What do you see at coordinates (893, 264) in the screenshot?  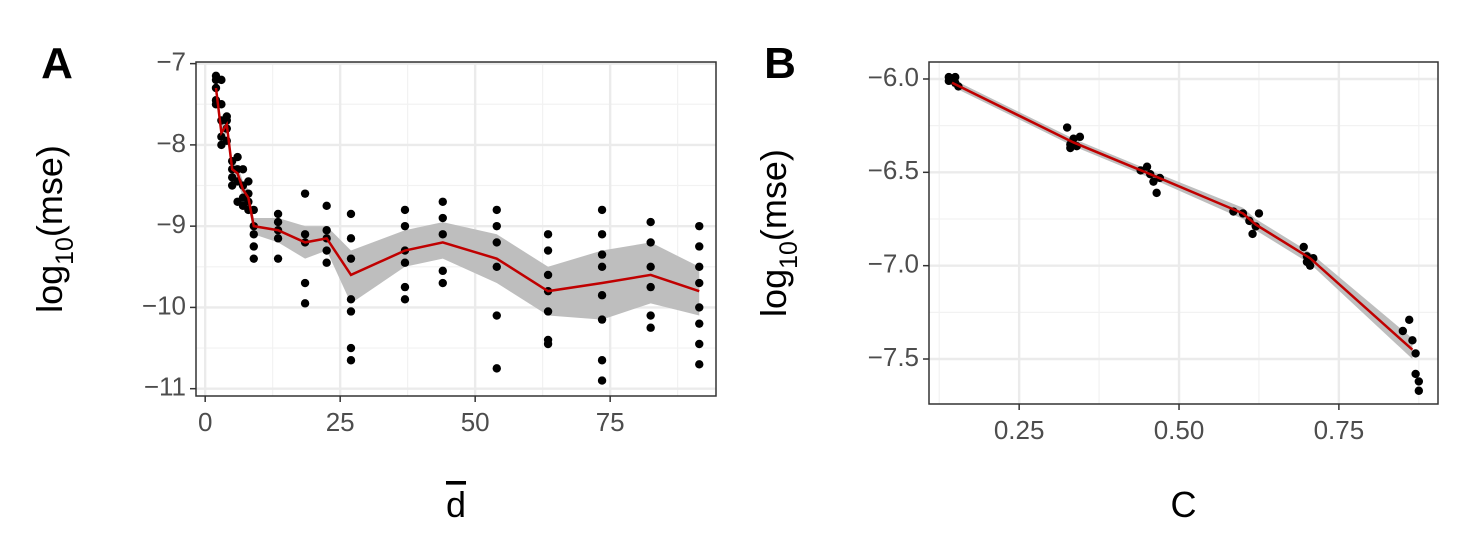 I see `y-tick-label: −7.0` at bounding box center [893, 264].